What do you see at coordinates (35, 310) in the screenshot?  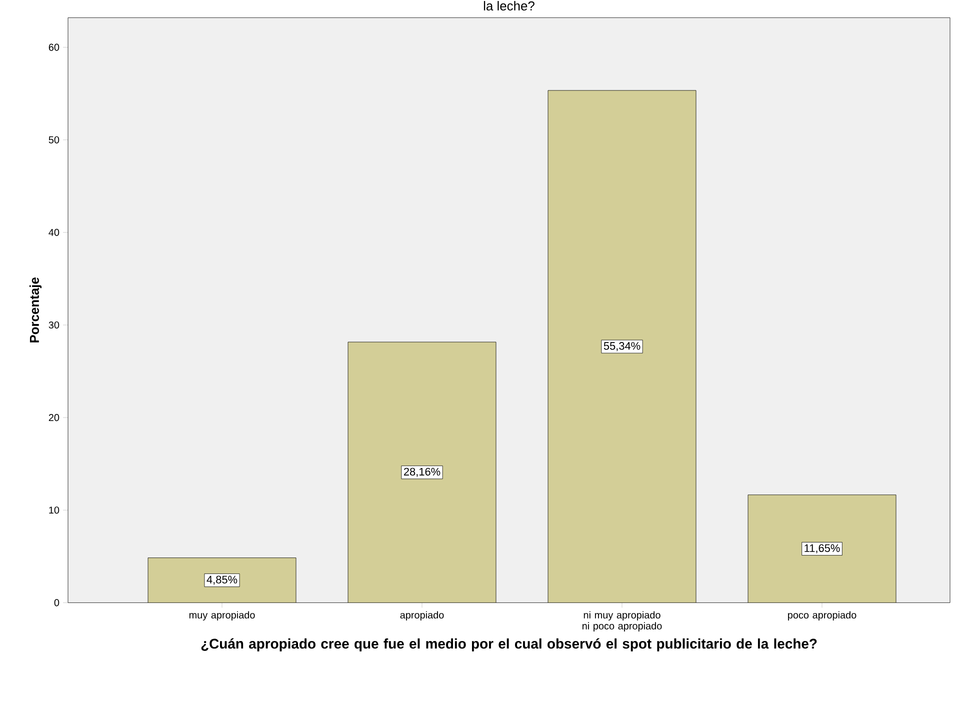 I see `y-axis-title: Porcentaje` at bounding box center [35, 310].